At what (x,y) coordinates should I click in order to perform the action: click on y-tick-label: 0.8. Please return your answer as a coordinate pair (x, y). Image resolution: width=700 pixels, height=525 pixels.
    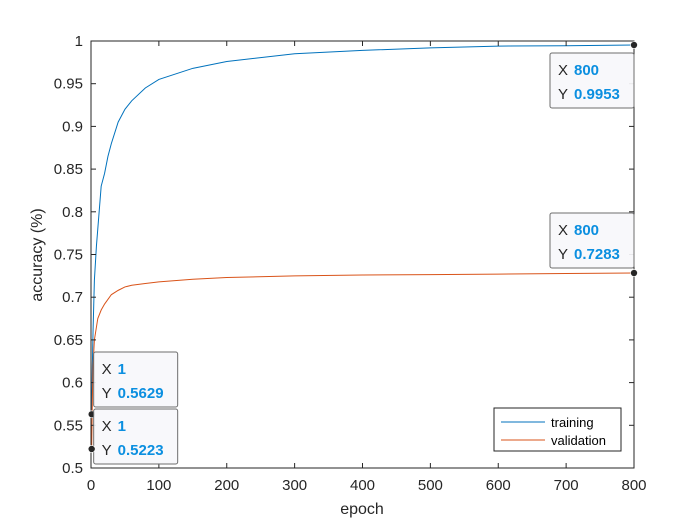
    Looking at the image, I should click on (72, 212).